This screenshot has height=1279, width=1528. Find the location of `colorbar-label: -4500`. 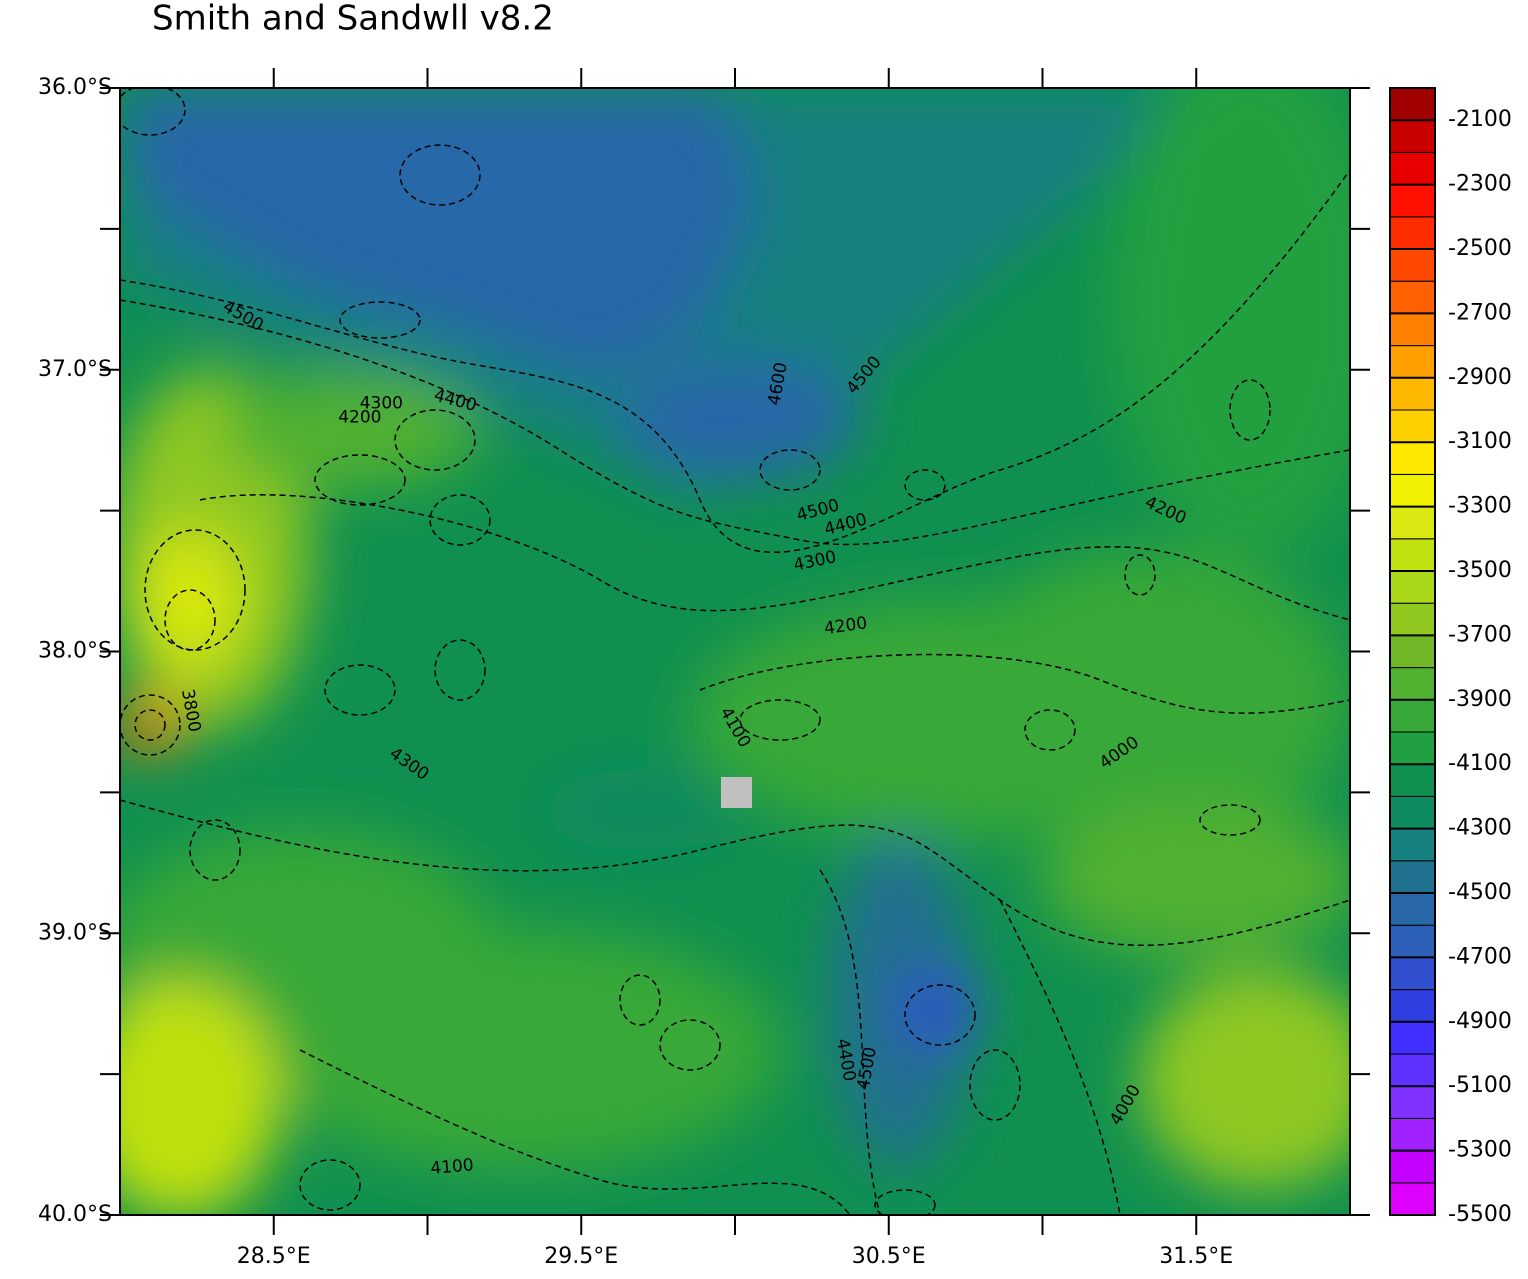

colorbar-label: -4500 is located at coordinates (1480, 892).